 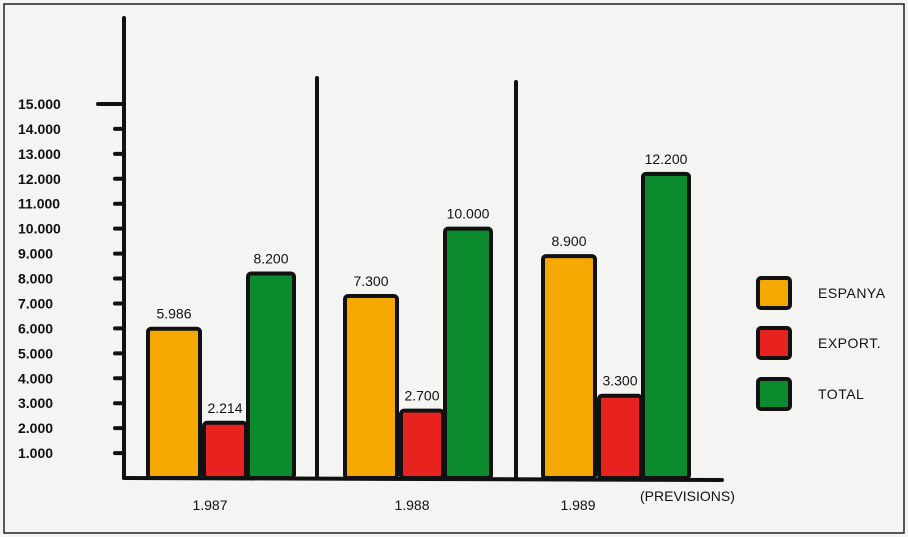 I want to click on category-label: 1.987, so click(x=209, y=505).